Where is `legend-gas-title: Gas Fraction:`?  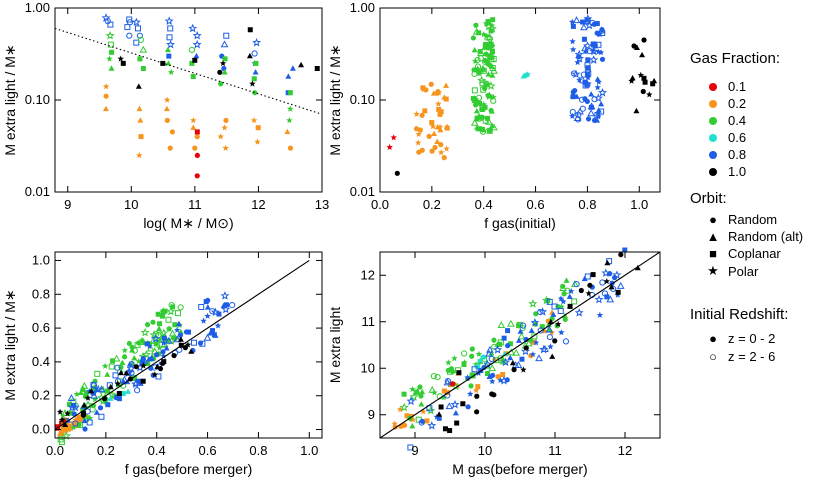 legend-gas-title: Gas Fraction: is located at coordinates (735, 58).